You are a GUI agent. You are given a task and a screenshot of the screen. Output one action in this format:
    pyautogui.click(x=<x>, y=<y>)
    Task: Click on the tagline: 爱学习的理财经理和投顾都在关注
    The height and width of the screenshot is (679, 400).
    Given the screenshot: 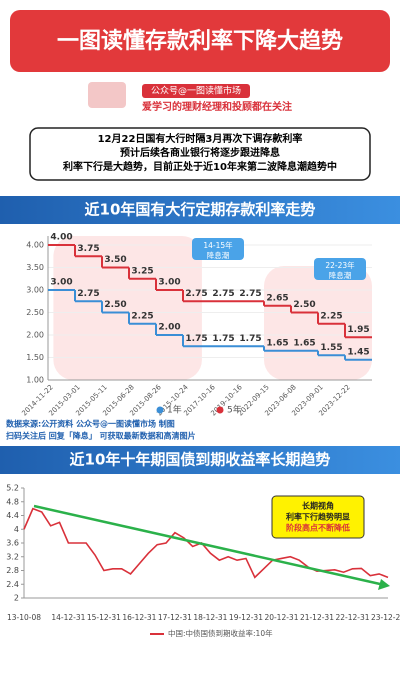 What is the action you would take?
    pyautogui.click(x=217, y=106)
    